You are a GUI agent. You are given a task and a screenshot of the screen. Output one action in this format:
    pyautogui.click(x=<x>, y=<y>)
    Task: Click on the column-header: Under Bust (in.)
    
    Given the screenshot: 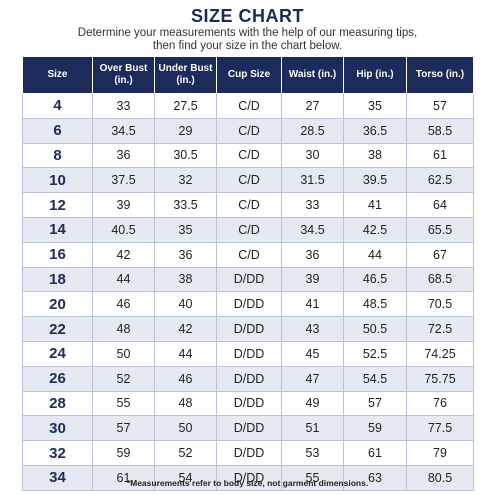 What is the action you would take?
    pyautogui.click(x=185, y=75)
    